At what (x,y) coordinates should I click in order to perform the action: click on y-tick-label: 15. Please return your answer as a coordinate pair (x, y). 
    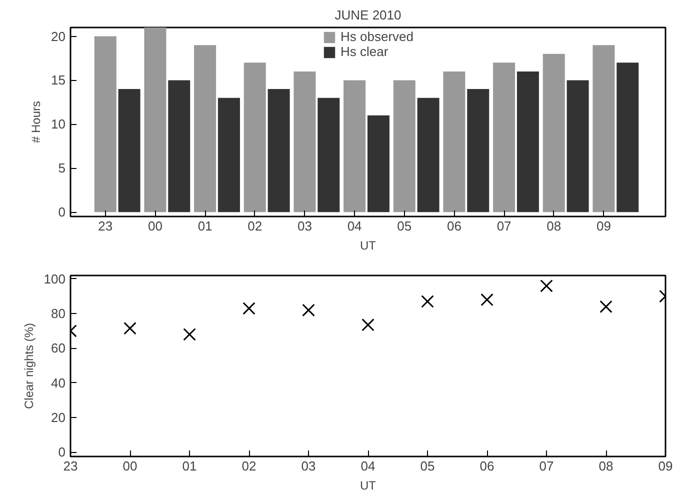
    Looking at the image, I should click on (58, 80).